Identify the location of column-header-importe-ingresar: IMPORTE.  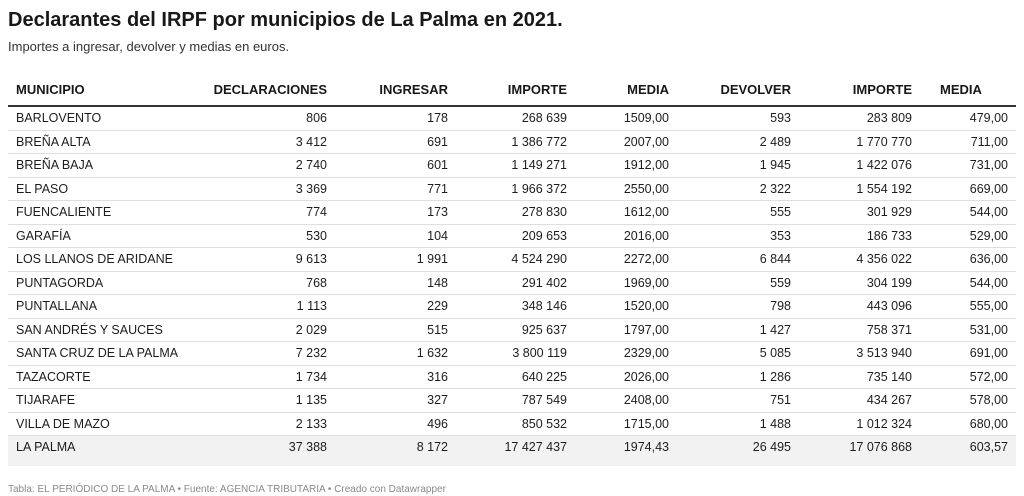
(515, 90).